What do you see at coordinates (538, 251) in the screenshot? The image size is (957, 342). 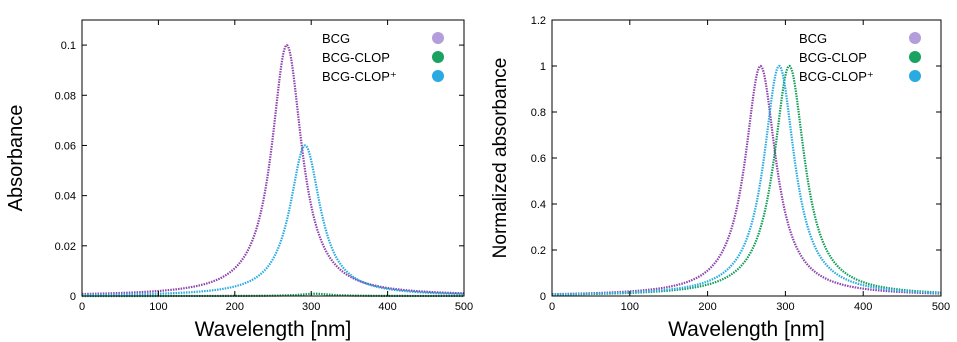 I see `y-tick-label: 0.2` at bounding box center [538, 251].